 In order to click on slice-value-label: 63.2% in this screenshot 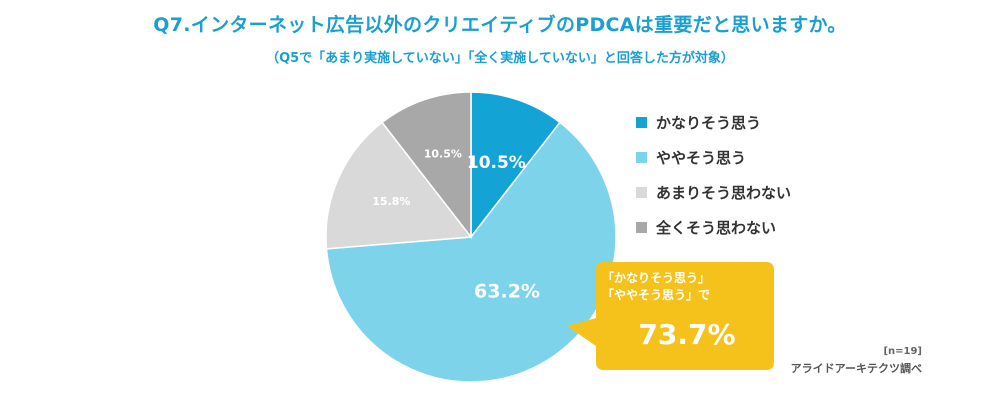, I will do `click(507, 292)`.